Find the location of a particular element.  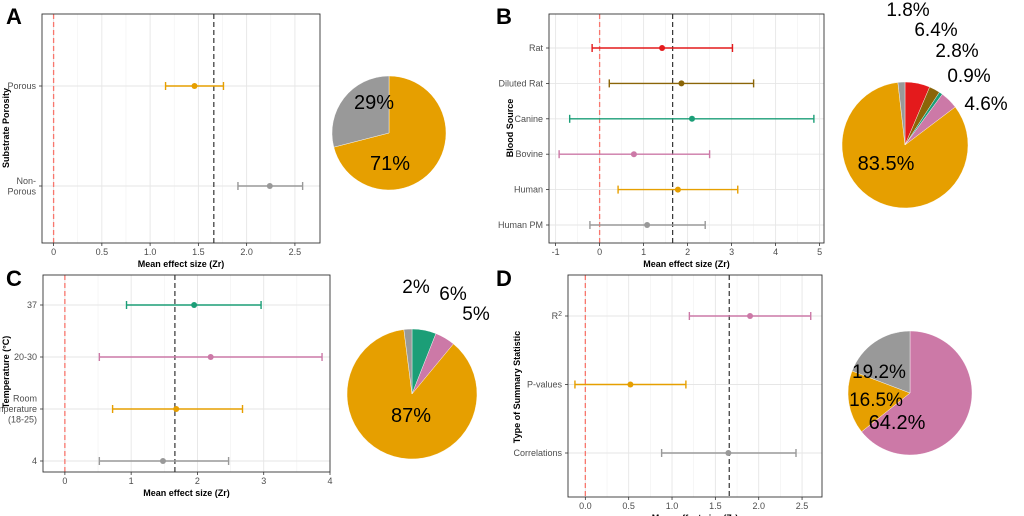

y-axis-title: Temperature (°C) is located at coordinates (6, 372).